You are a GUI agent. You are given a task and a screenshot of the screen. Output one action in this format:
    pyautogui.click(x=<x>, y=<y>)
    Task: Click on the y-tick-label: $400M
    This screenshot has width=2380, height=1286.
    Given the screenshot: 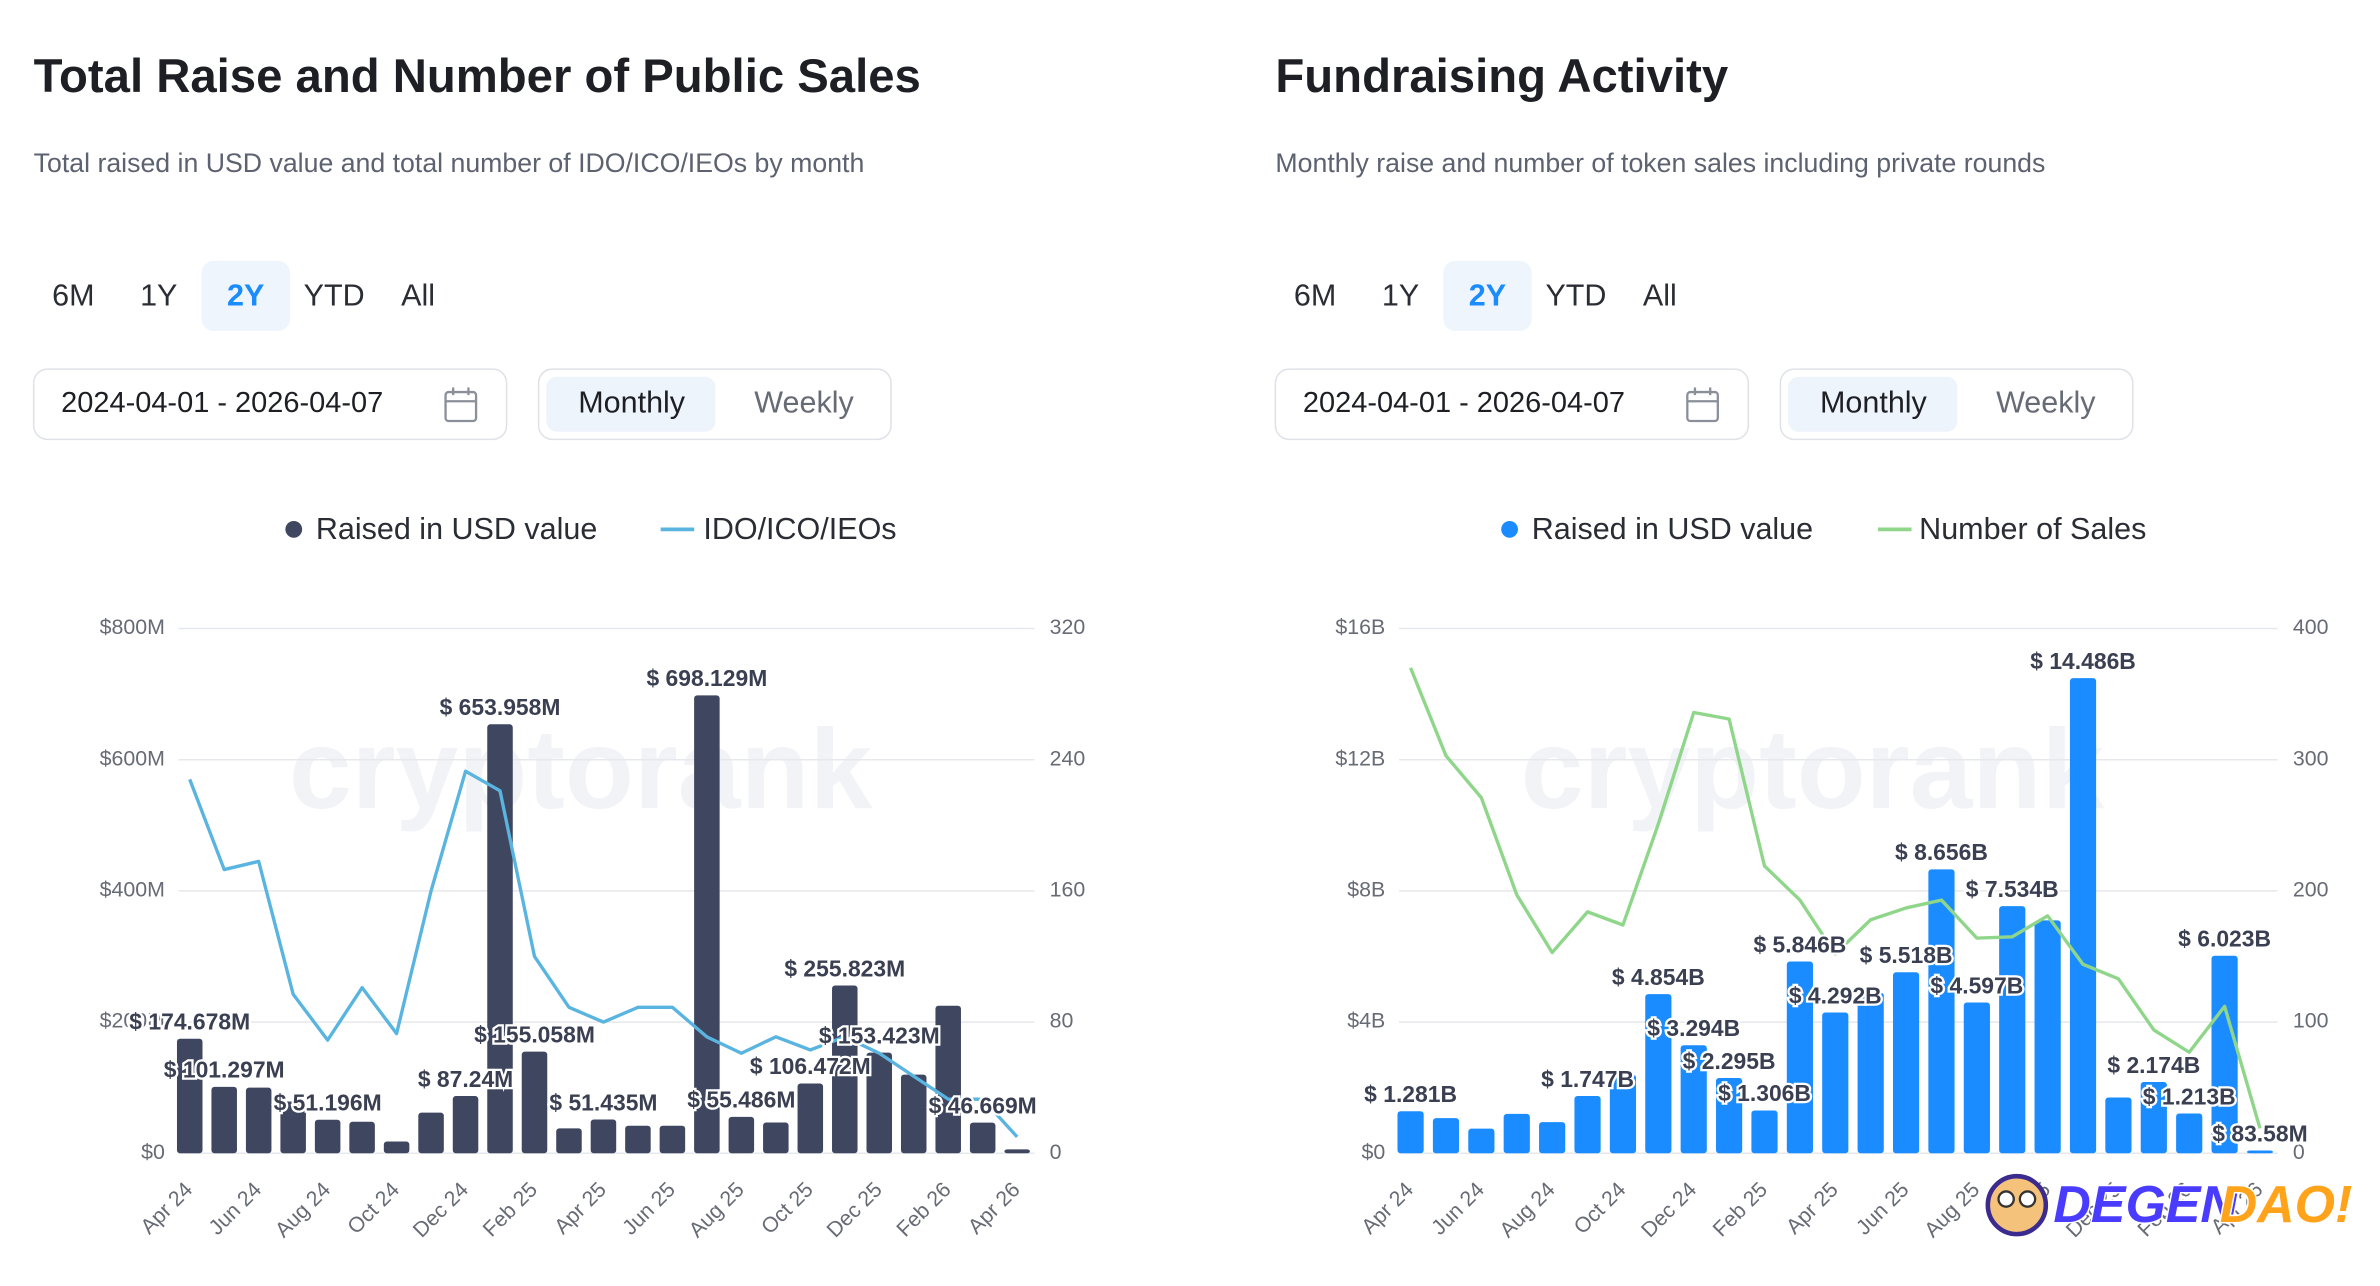 What is the action you would take?
    pyautogui.click(x=132, y=890)
    